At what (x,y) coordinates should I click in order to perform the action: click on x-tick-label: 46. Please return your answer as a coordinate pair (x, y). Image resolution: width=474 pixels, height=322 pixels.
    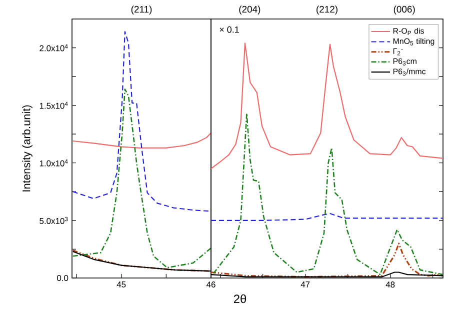
    Looking at the image, I should click on (211, 285).